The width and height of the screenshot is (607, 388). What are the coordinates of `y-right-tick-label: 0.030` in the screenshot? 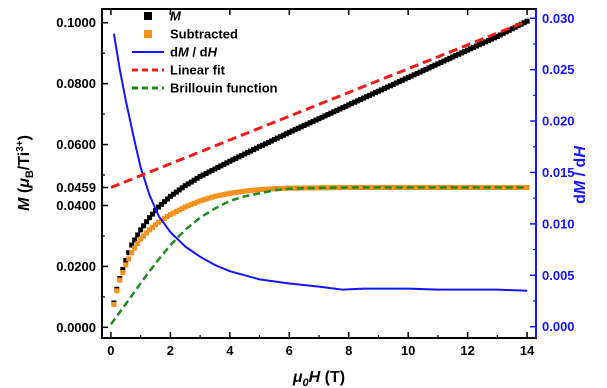 It's located at (558, 18).